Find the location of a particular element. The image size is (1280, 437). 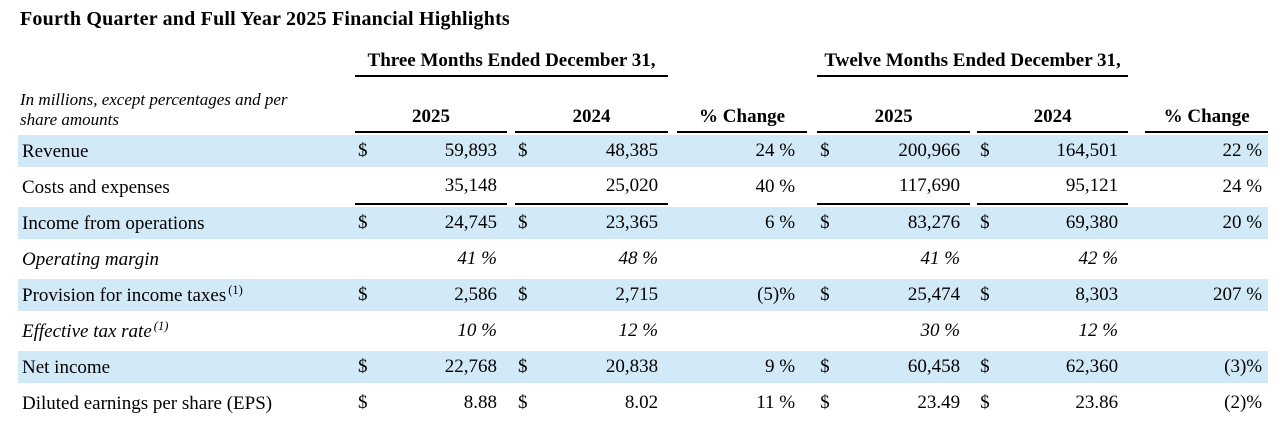

value-cell: 8,303 is located at coordinates (1064, 295).